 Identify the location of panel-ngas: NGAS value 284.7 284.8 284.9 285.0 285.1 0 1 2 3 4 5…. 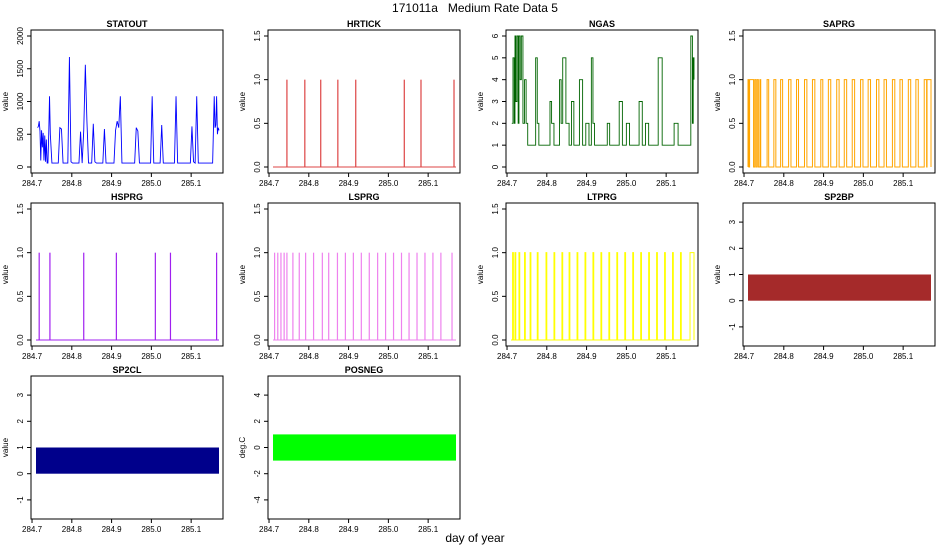
(587, 103).